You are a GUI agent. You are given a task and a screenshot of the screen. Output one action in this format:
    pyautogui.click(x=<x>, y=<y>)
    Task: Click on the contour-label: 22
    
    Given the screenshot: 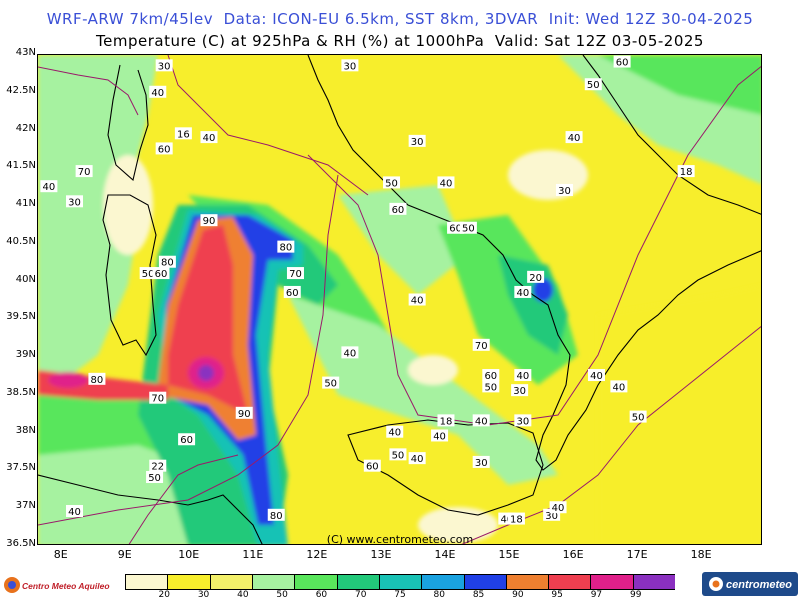 What is the action you would take?
    pyautogui.click(x=157, y=467)
    